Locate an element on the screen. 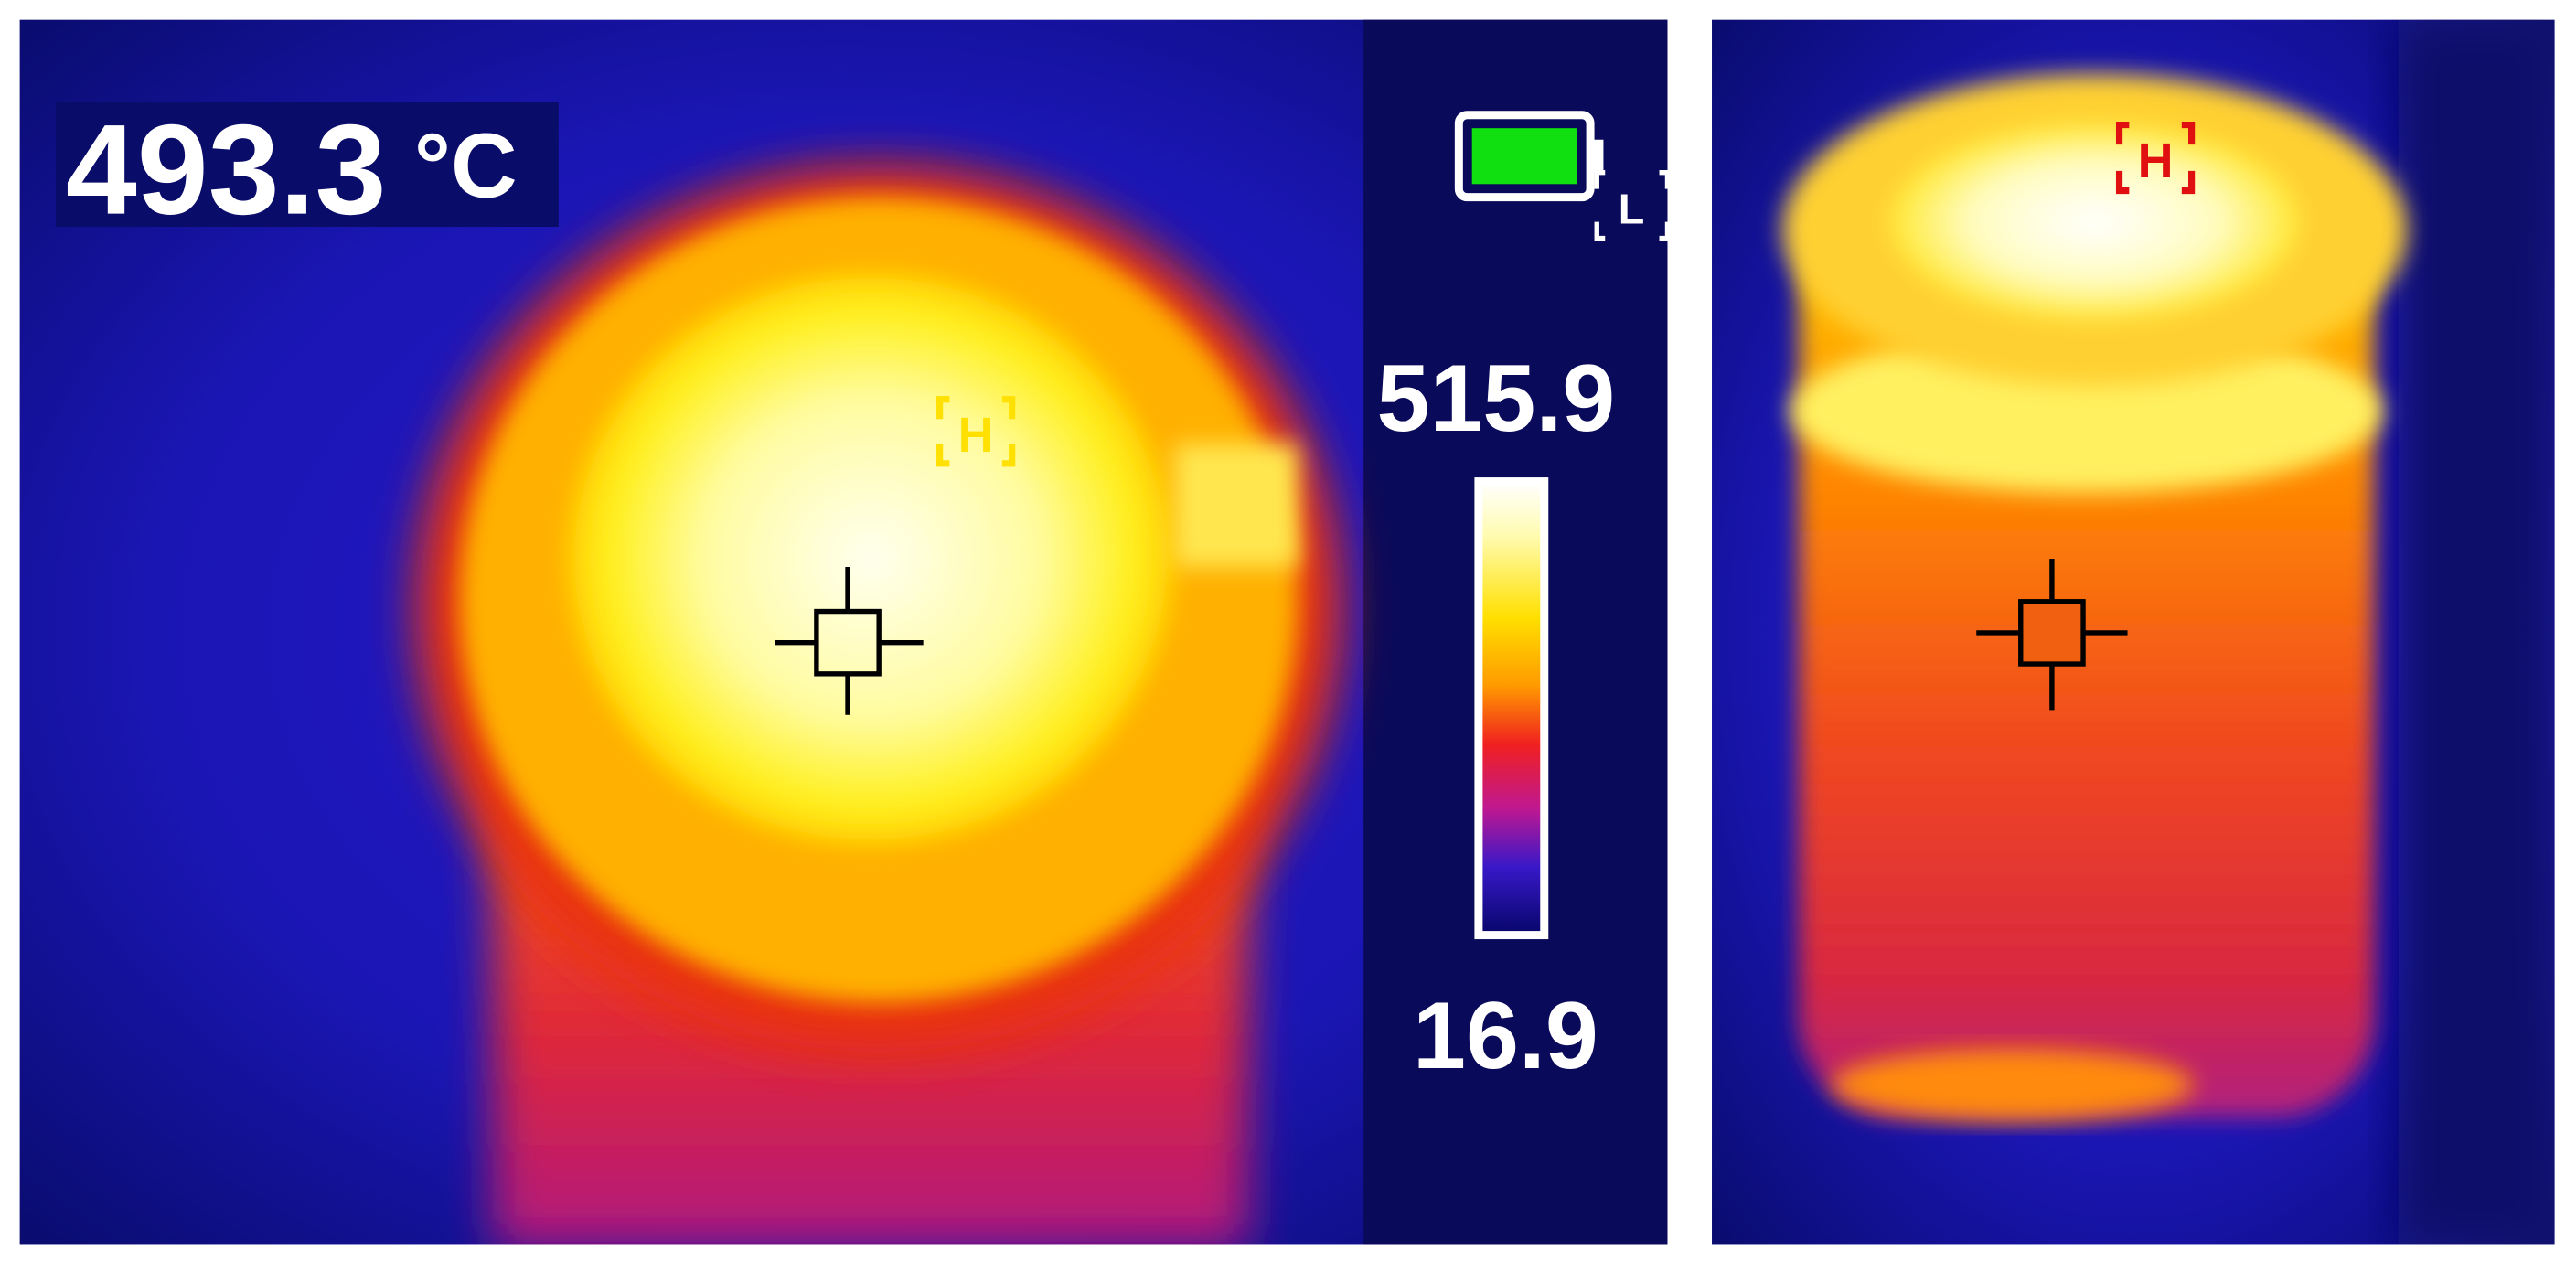 Image resolution: width=2576 pixels, height=1272 pixels. cold-marker-frame is located at coordinates (1632, 205).